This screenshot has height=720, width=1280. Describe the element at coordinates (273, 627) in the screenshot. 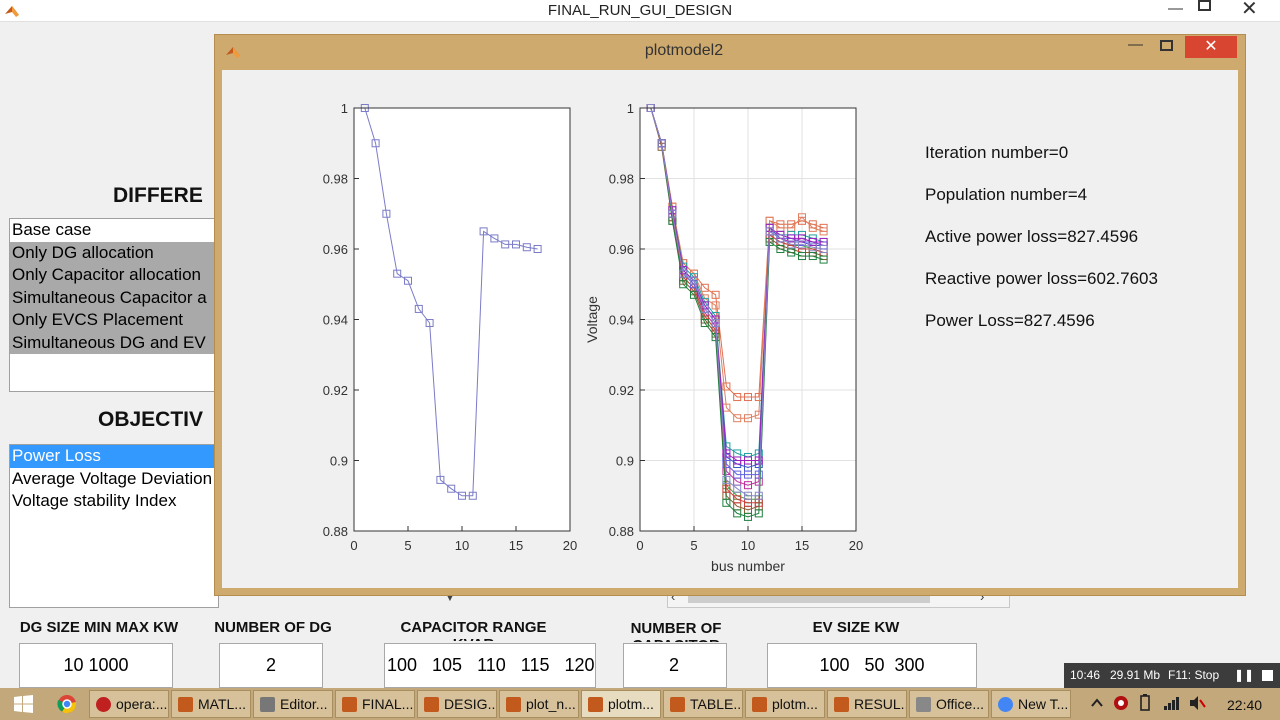

I see `number-of-dg-label: NUMBER OF DG` at that location.